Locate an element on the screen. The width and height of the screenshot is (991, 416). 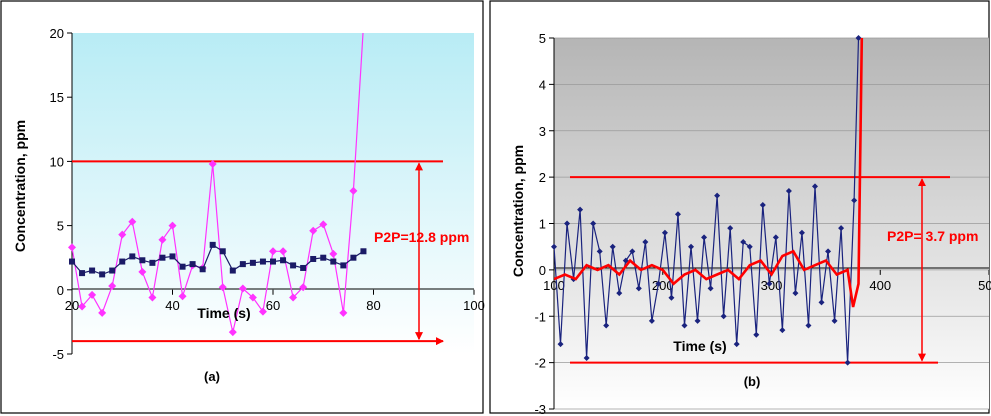
panel-b-y-tick-label: 4 is located at coordinates (542, 84).